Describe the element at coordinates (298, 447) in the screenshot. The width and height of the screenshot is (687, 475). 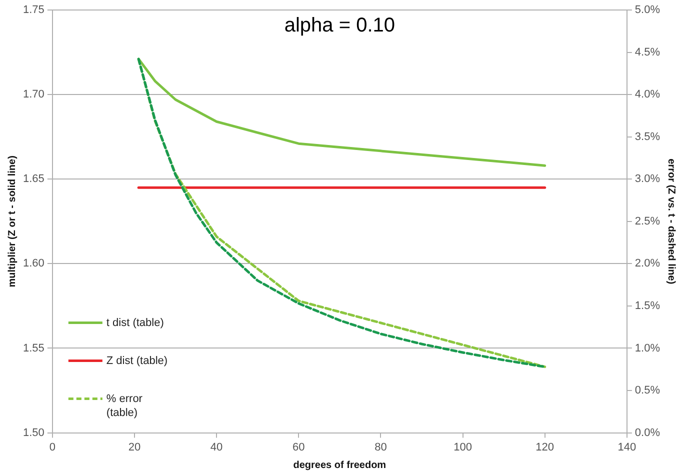
I see `x-tick-label: 60` at that location.